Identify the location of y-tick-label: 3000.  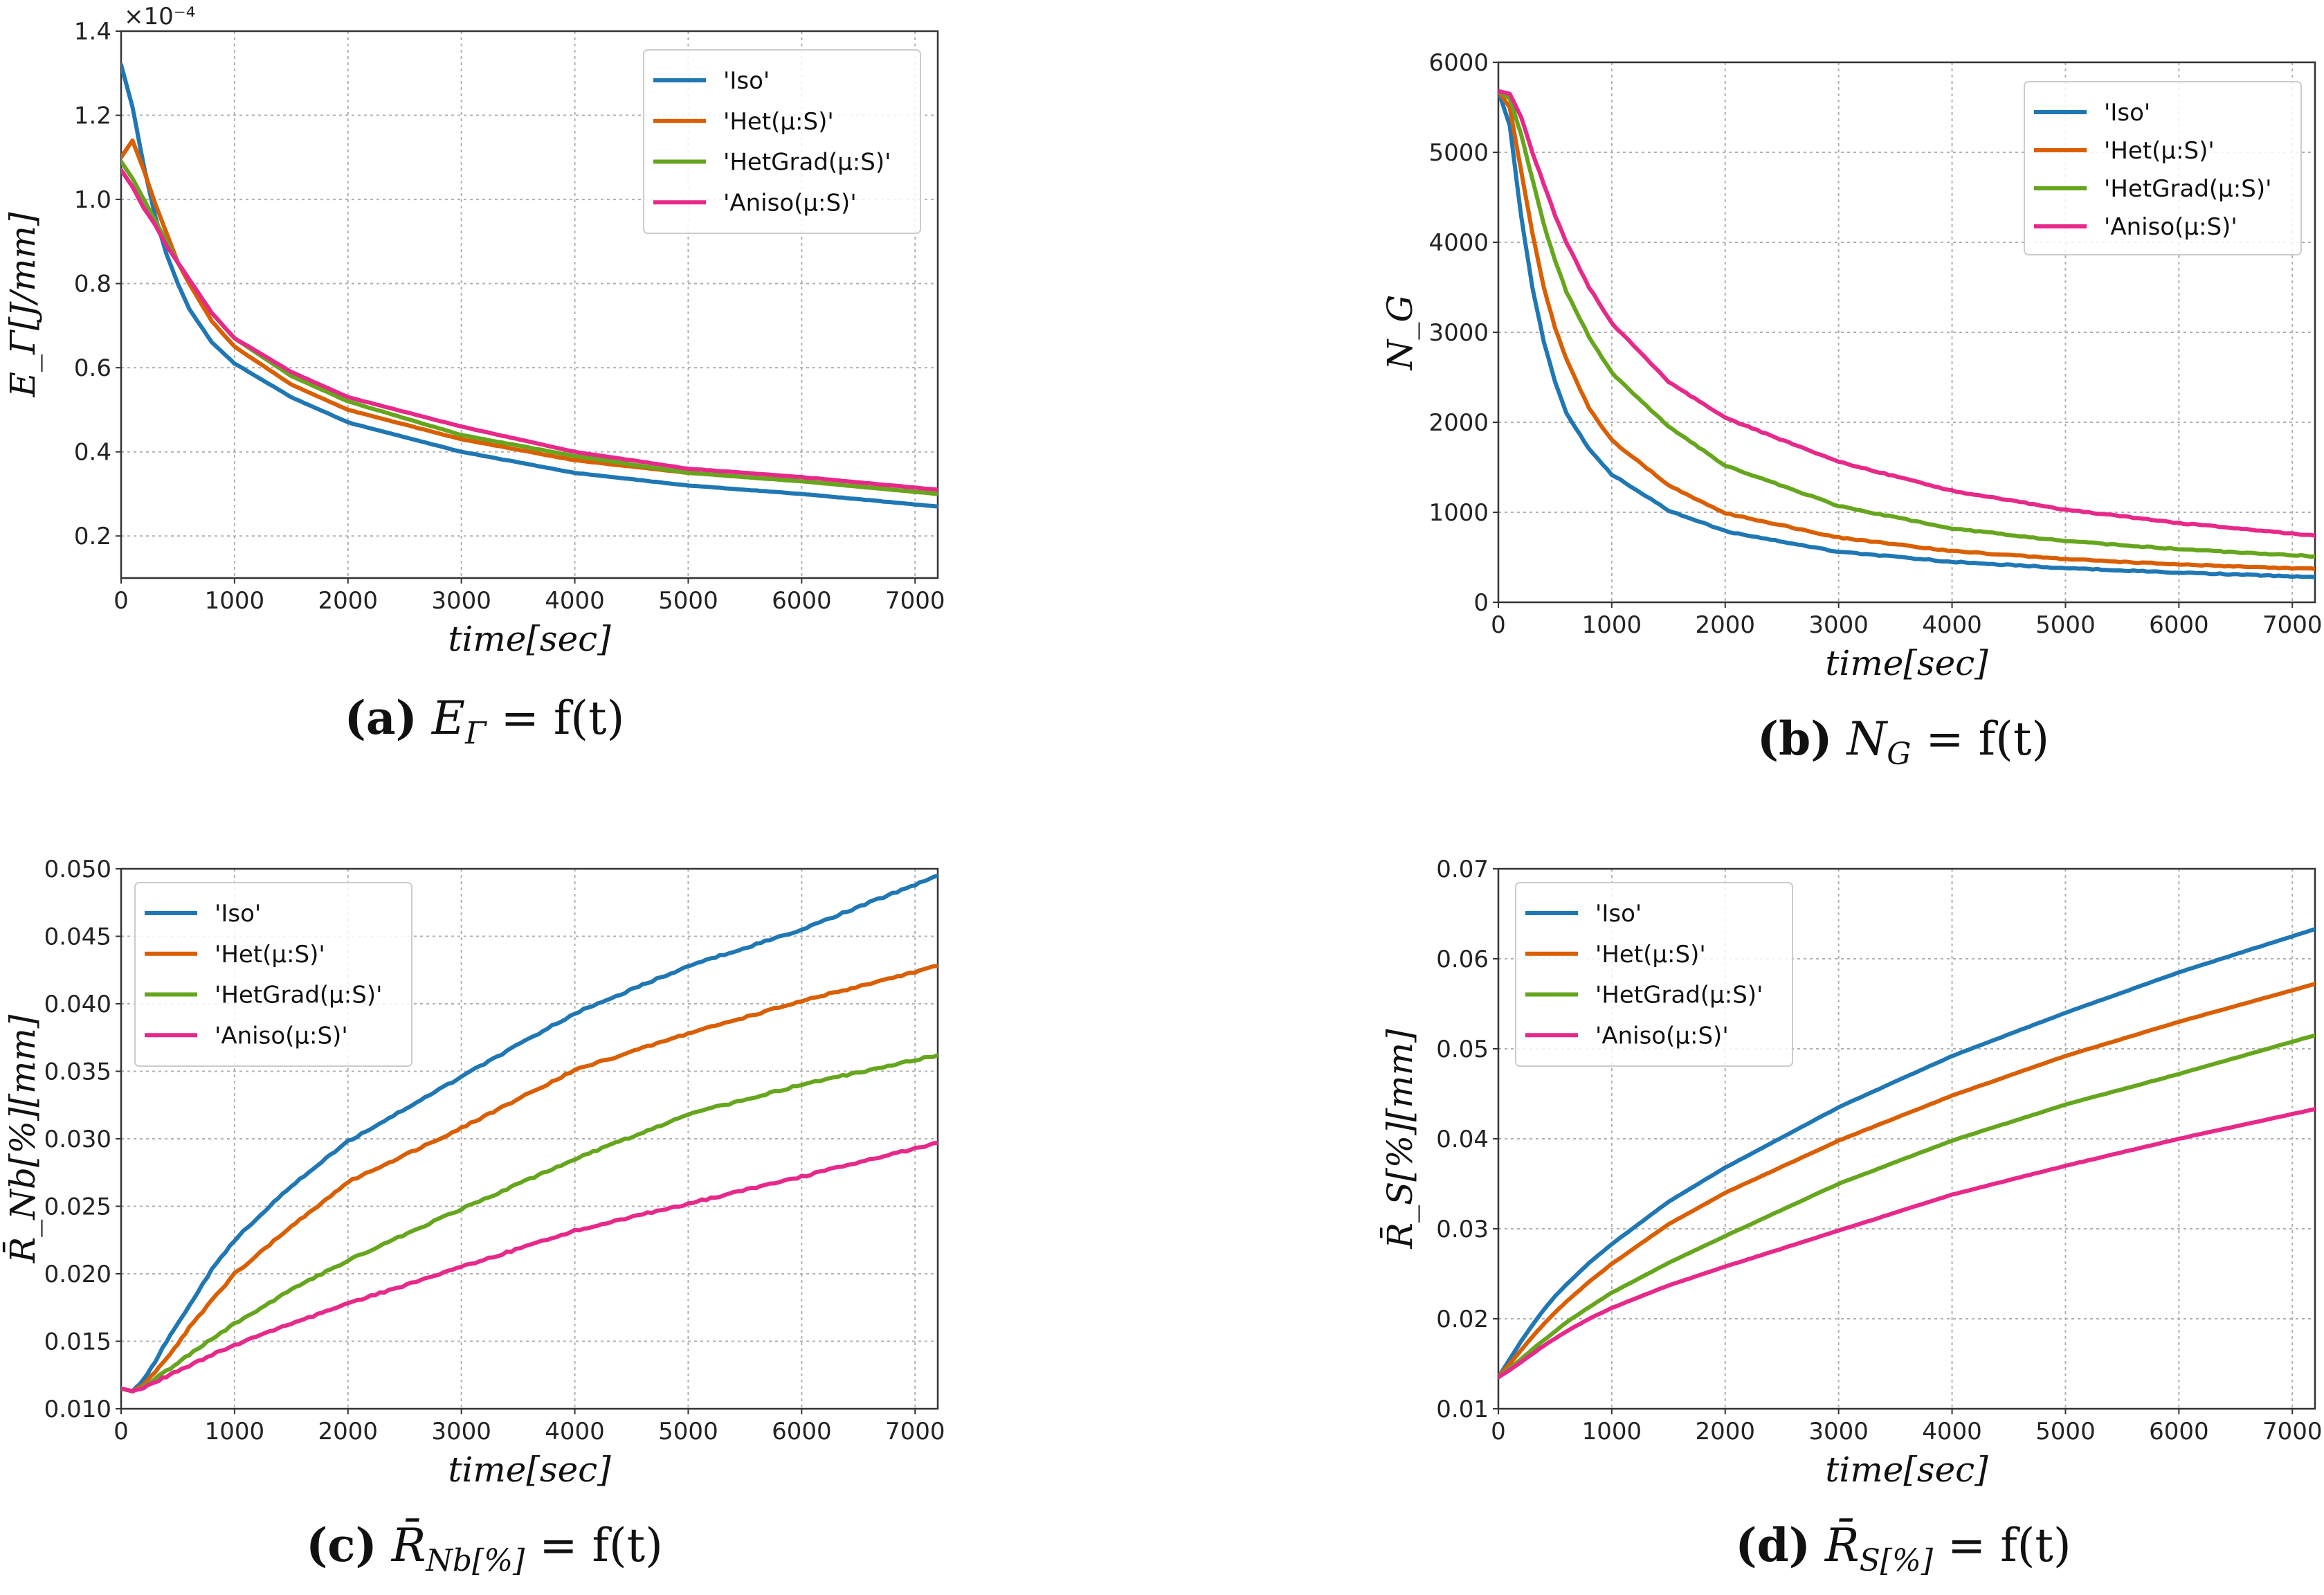
(1458, 333).